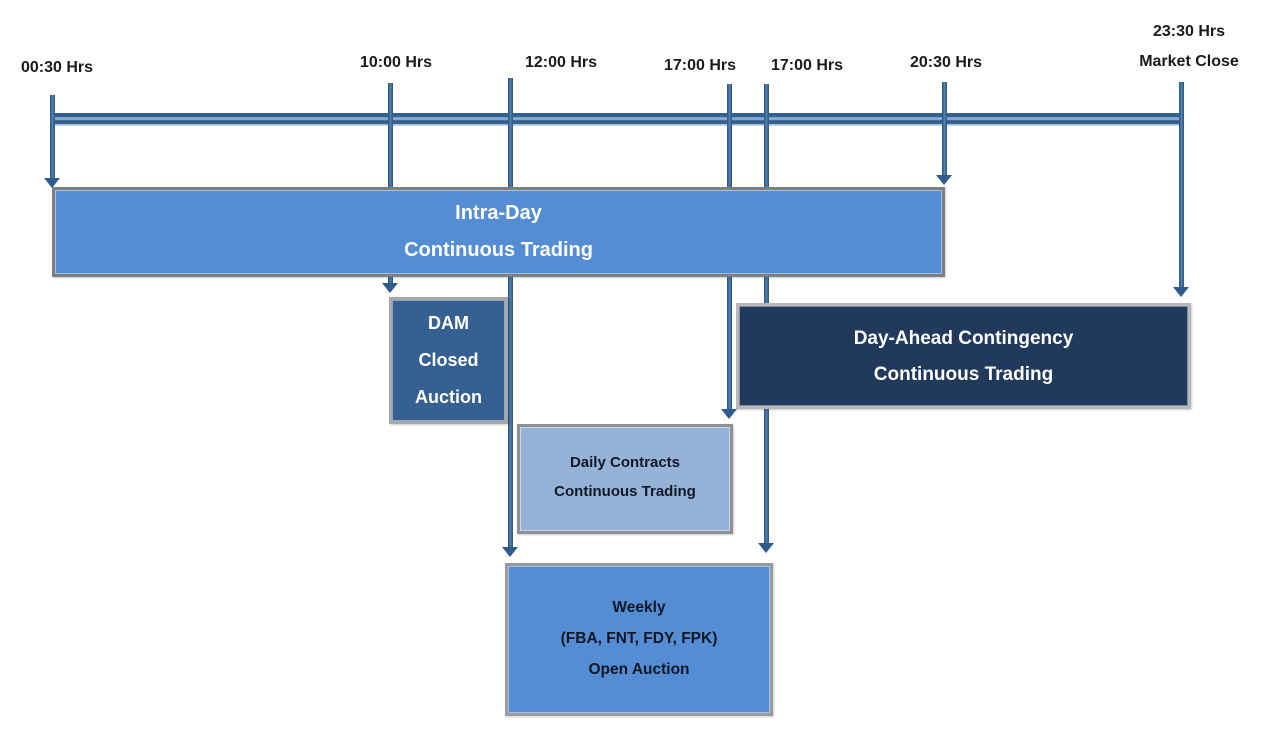 This screenshot has height=735, width=1278. I want to click on day-ahead-contingency-box: Day-Ahead Contingency Continuous Trading, so click(963, 356).